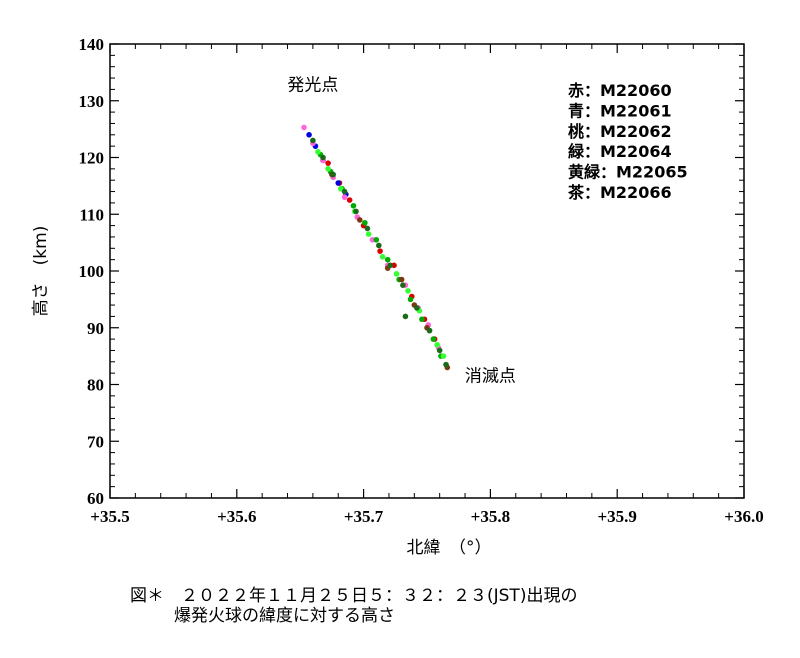  I want to click on x-tick-label: +35.9, so click(616, 516).